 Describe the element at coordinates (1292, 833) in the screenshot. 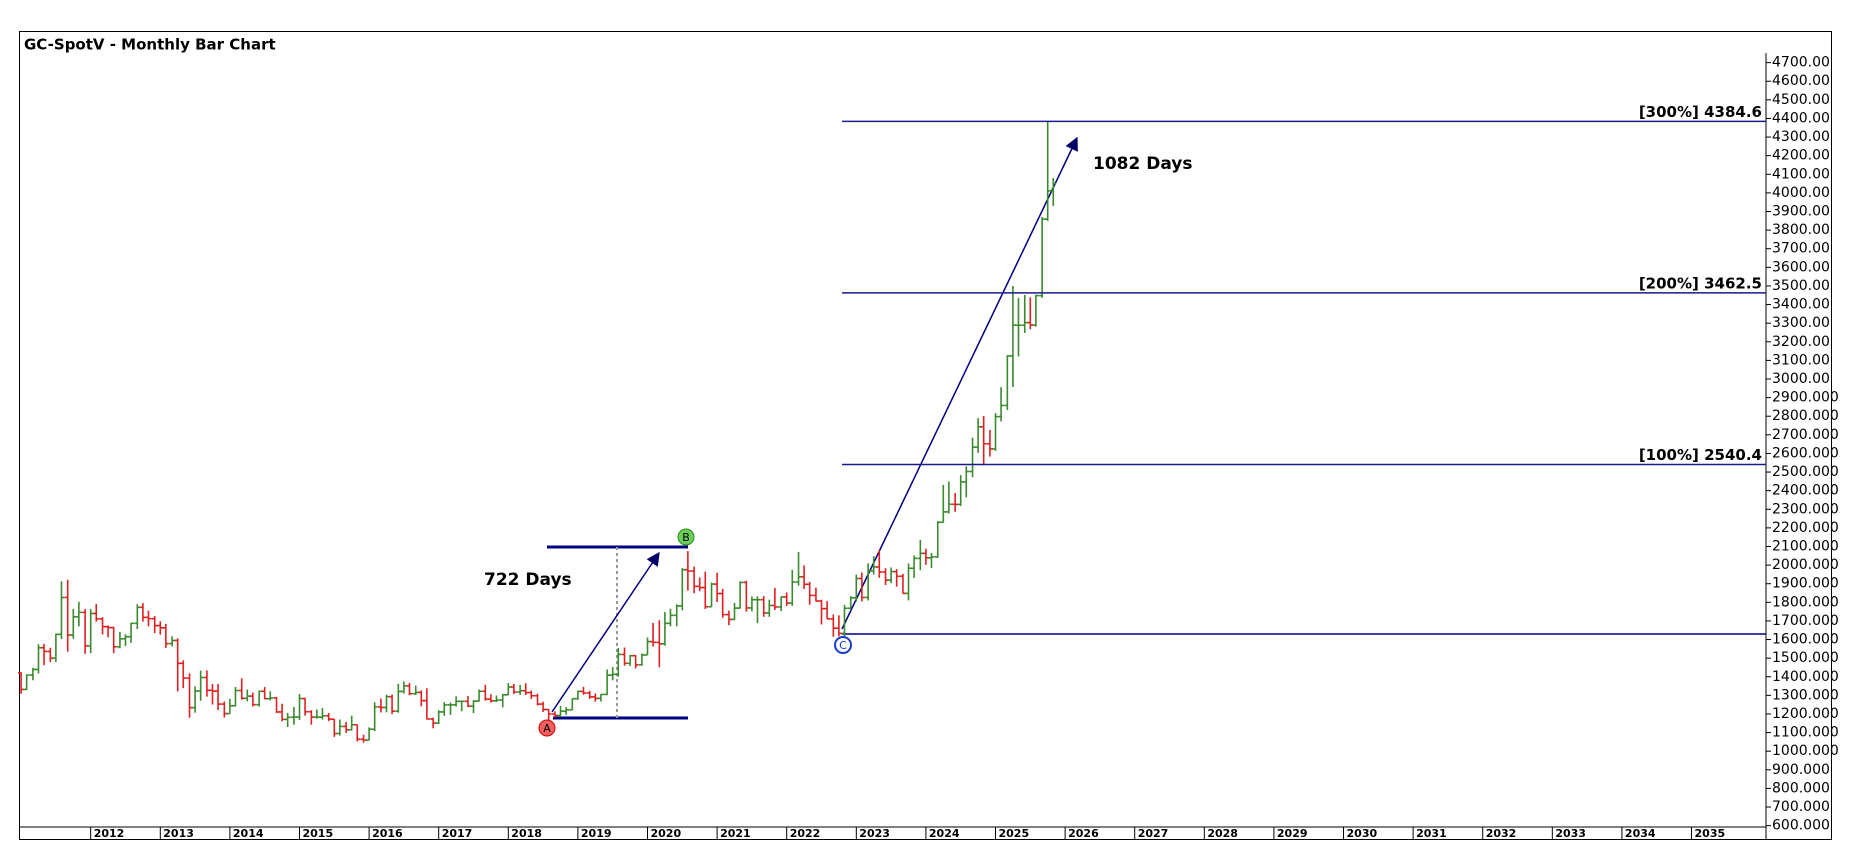

I see `x-tick-label: 2029` at that location.